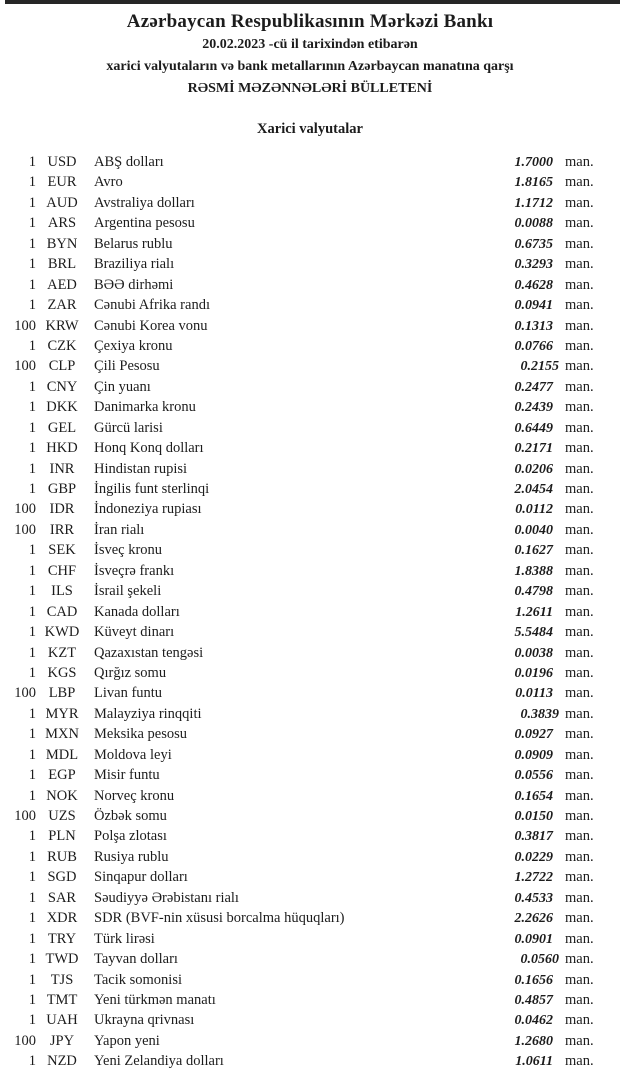 The width and height of the screenshot is (620, 1089). I want to click on currency-code: RUB, so click(62, 856).